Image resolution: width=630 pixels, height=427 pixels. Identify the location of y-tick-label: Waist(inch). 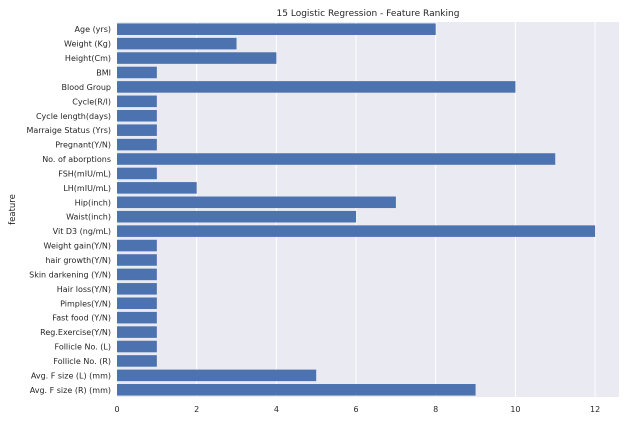
(88, 217).